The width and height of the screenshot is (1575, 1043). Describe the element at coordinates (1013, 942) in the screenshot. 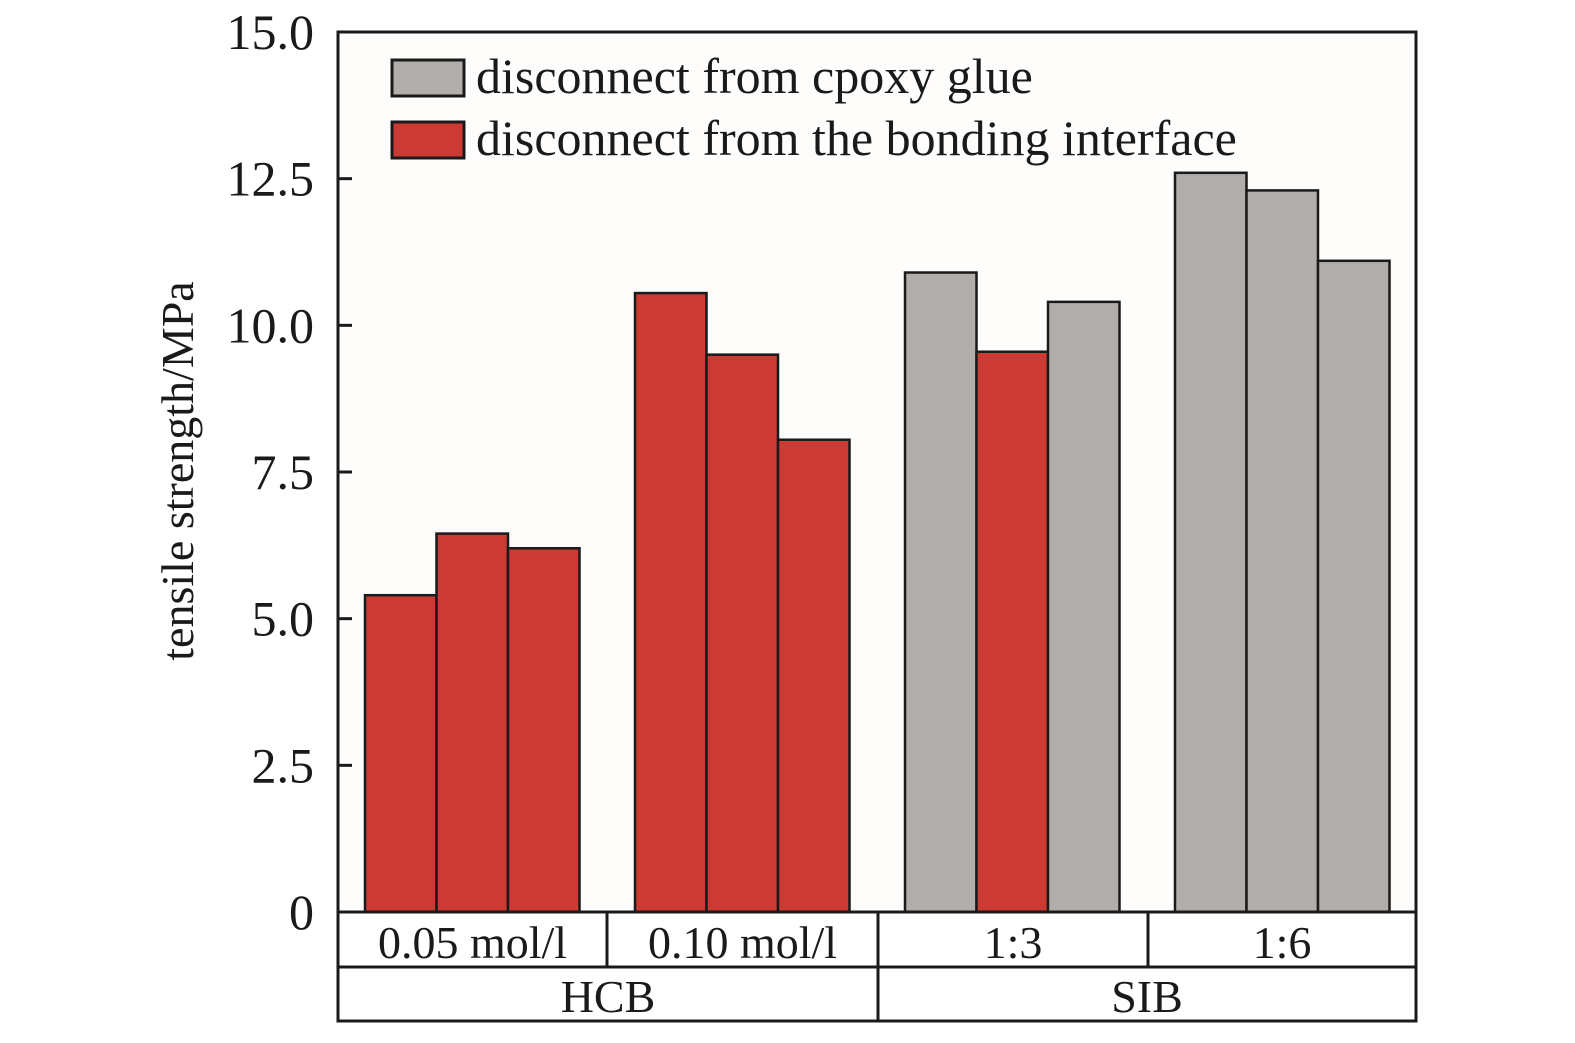

I see `category-label: 1:3` at that location.